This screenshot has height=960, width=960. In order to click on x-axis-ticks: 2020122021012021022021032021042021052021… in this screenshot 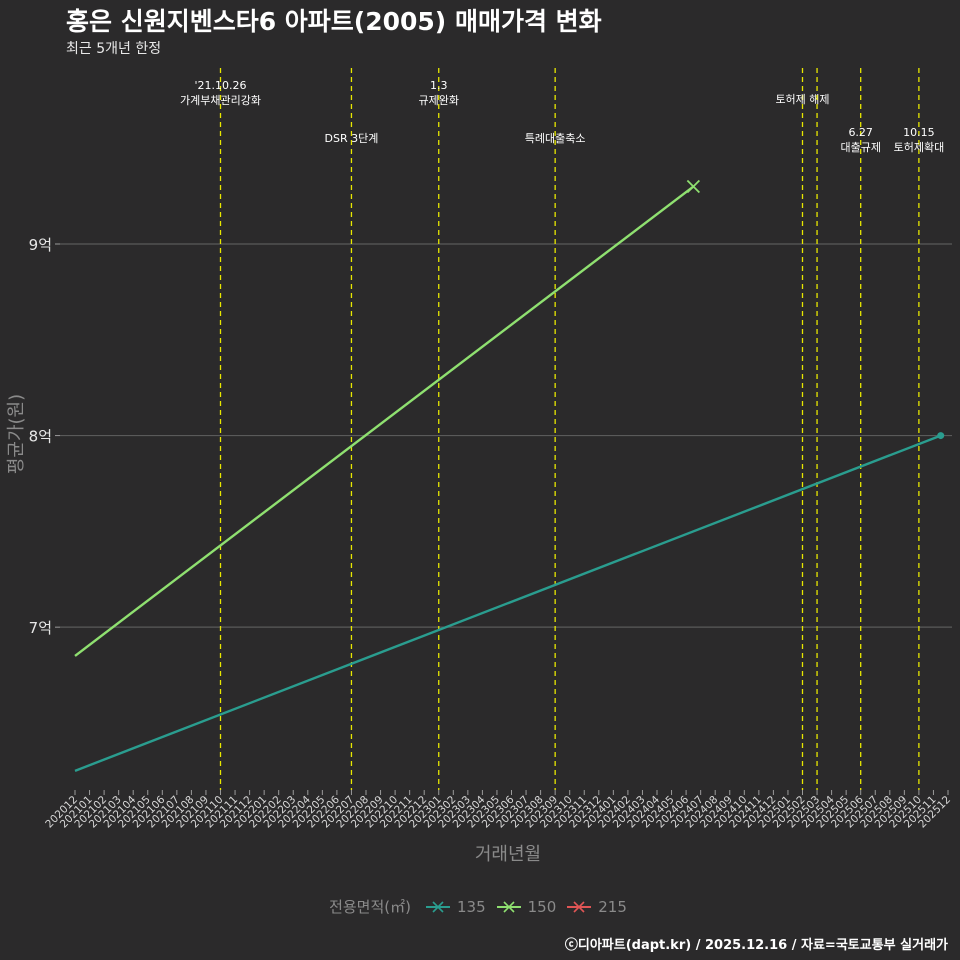, I will do `click(498, 810)`.